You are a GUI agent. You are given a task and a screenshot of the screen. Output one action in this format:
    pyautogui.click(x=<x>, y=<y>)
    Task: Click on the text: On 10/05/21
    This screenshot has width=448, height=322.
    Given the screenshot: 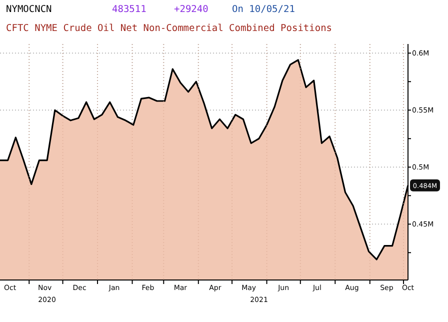 What is the action you would take?
    pyautogui.click(x=264, y=9)
    